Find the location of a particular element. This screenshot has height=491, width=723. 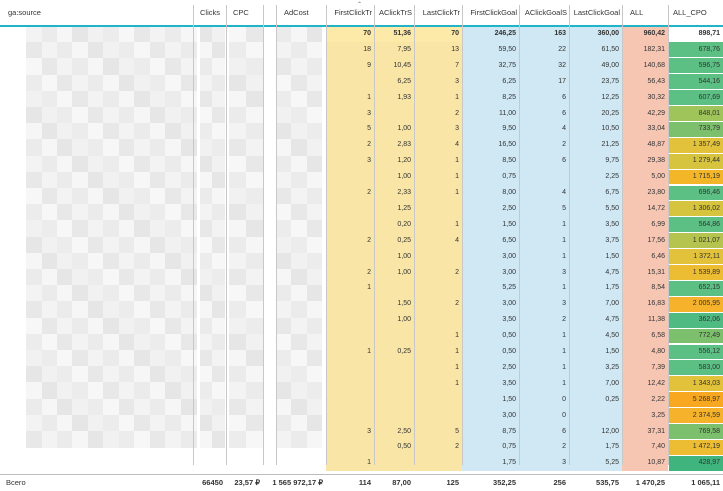

table-cell-fcg: 9,50 is located at coordinates (509, 129).